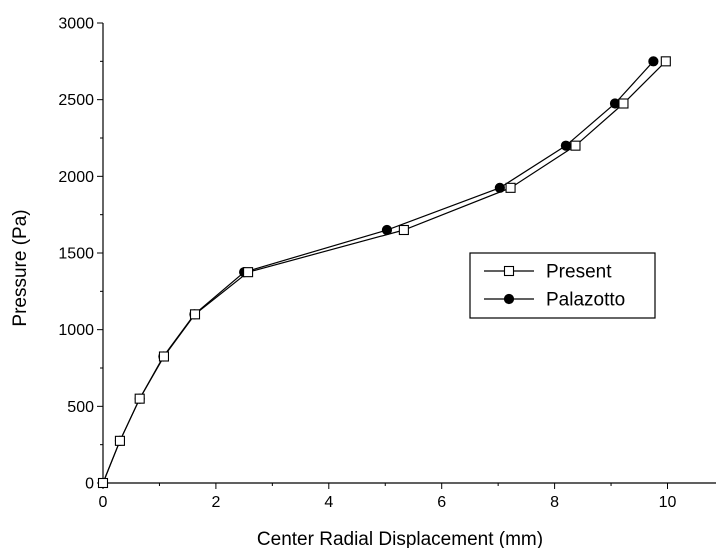  What do you see at coordinates (76, 100) in the screenshot?
I see `y-tick-label: 2500` at bounding box center [76, 100].